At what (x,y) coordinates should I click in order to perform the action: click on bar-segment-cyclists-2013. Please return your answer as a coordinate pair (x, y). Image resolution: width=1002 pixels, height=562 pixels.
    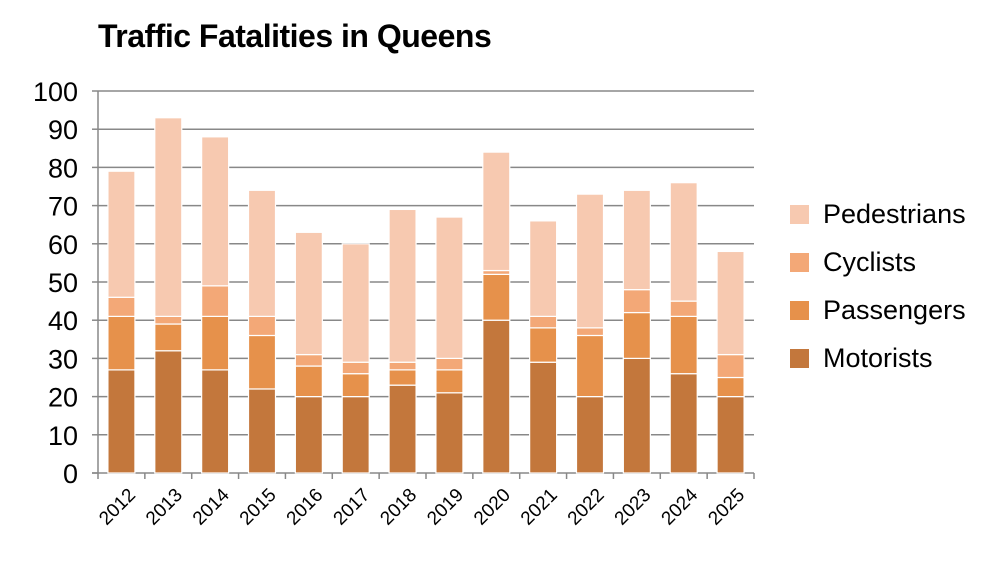
    Looking at the image, I should click on (168, 320).